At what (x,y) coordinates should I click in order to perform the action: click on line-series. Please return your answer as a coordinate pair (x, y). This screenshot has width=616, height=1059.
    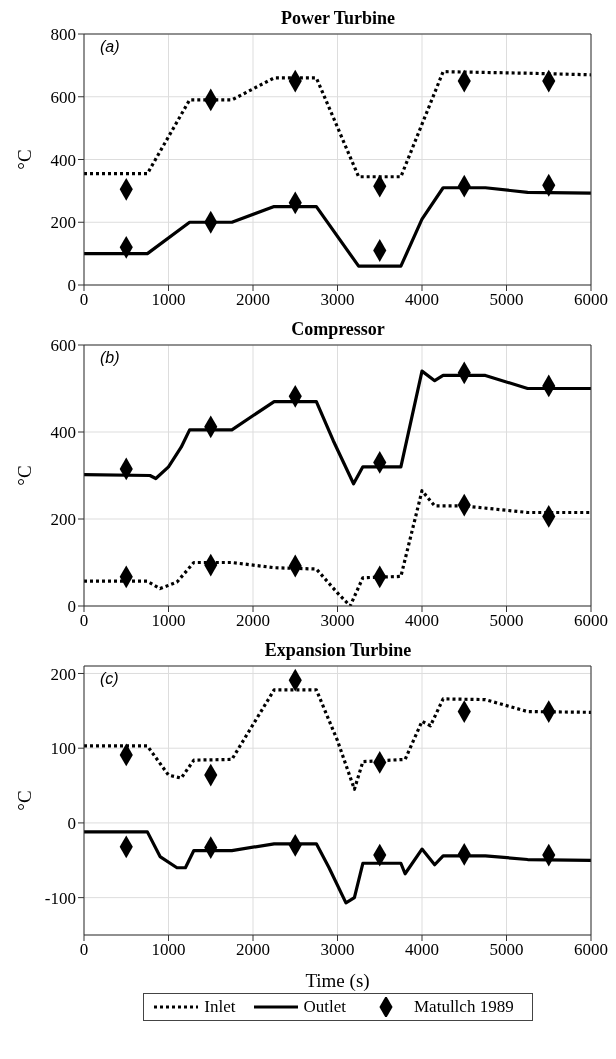
    Looking at the image, I should click on (337, 867).